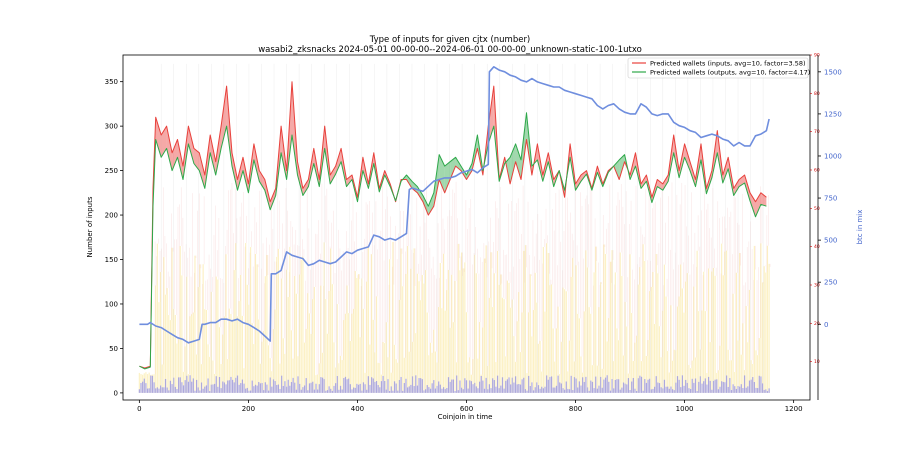 The image size is (900, 450). What do you see at coordinates (817, 94) in the screenshot?
I see `inner-right-tick-label: 80` at bounding box center [817, 94].